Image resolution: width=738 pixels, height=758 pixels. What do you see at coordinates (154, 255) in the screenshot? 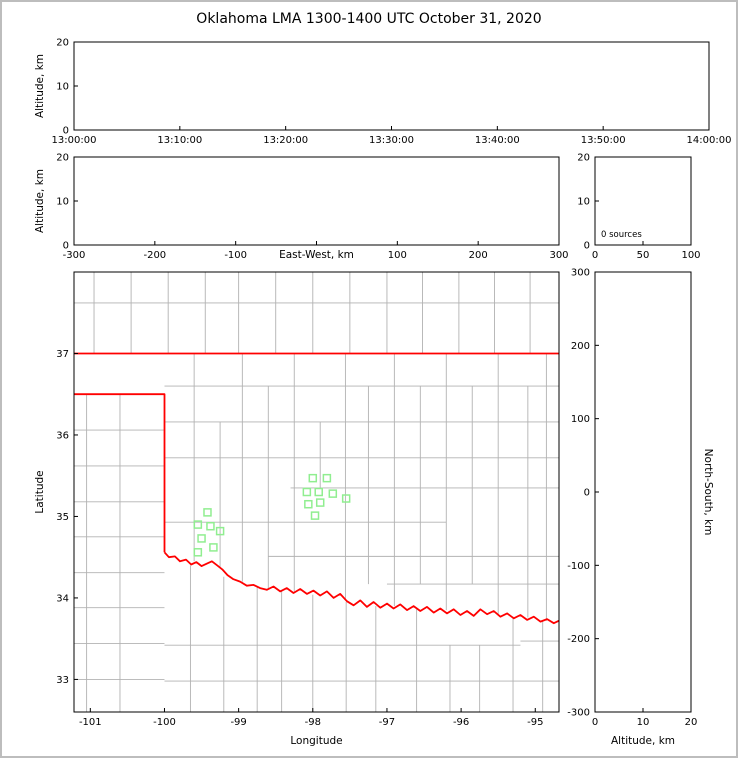
I see `x-tick-label: -200` at bounding box center [154, 255].